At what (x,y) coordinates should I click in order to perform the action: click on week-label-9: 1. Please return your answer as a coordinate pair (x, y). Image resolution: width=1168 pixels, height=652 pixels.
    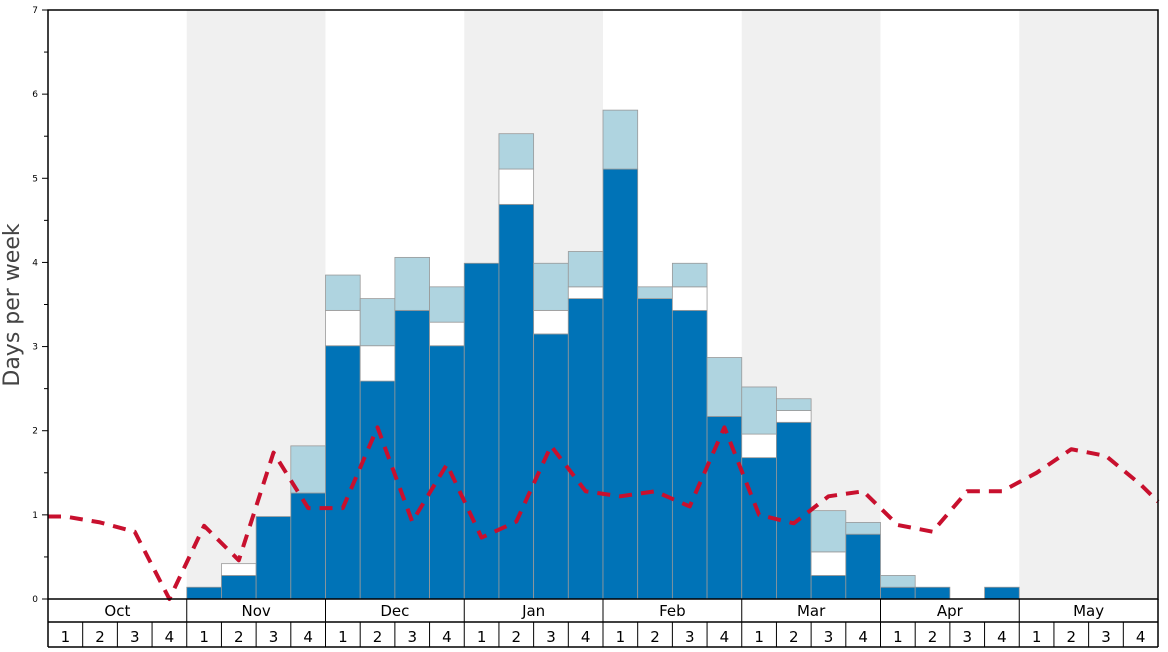
    Looking at the image, I should click on (343, 637).